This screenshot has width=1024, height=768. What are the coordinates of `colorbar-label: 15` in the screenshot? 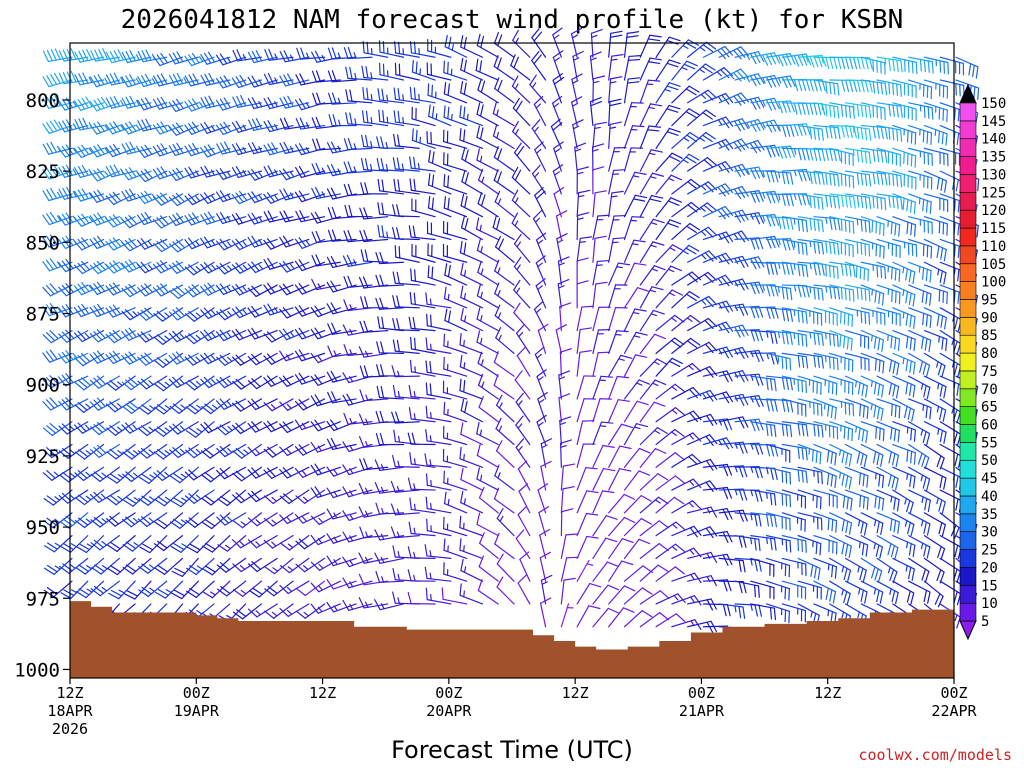 It's located at (989, 586).